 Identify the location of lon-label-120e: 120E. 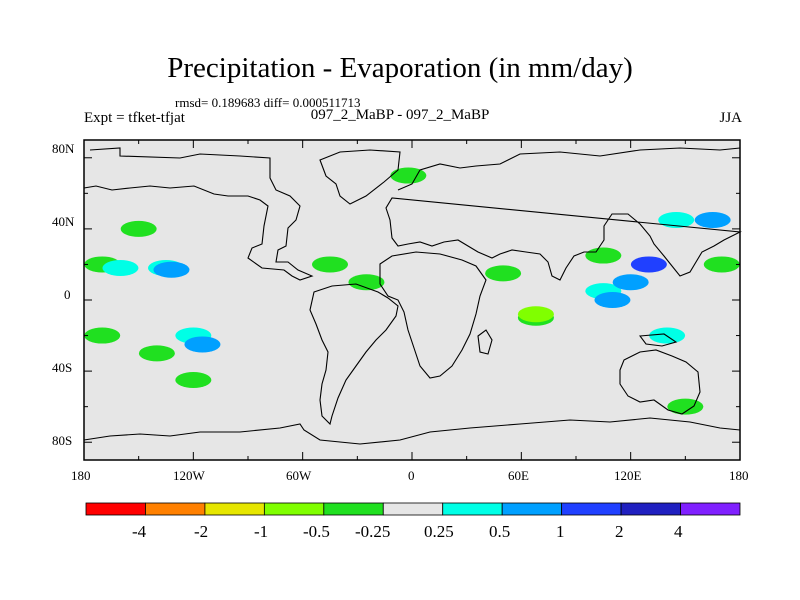
(628, 475).